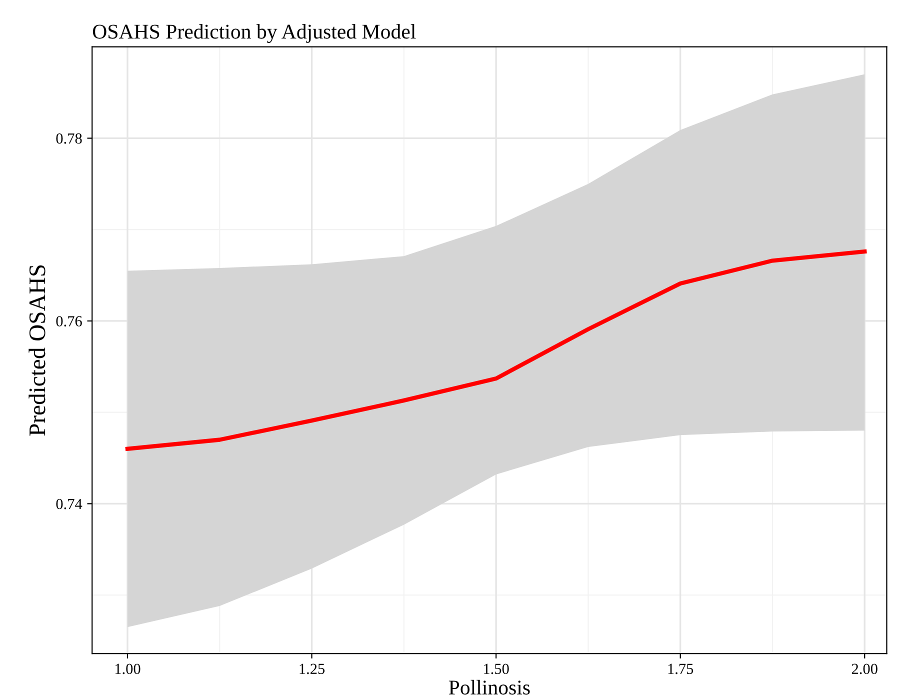 The image size is (903, 699). What do you see at coordinates (489, 687) in the screenshot?
I see `x-axis-title: Pollinosis` at bounding box center [489, 687].